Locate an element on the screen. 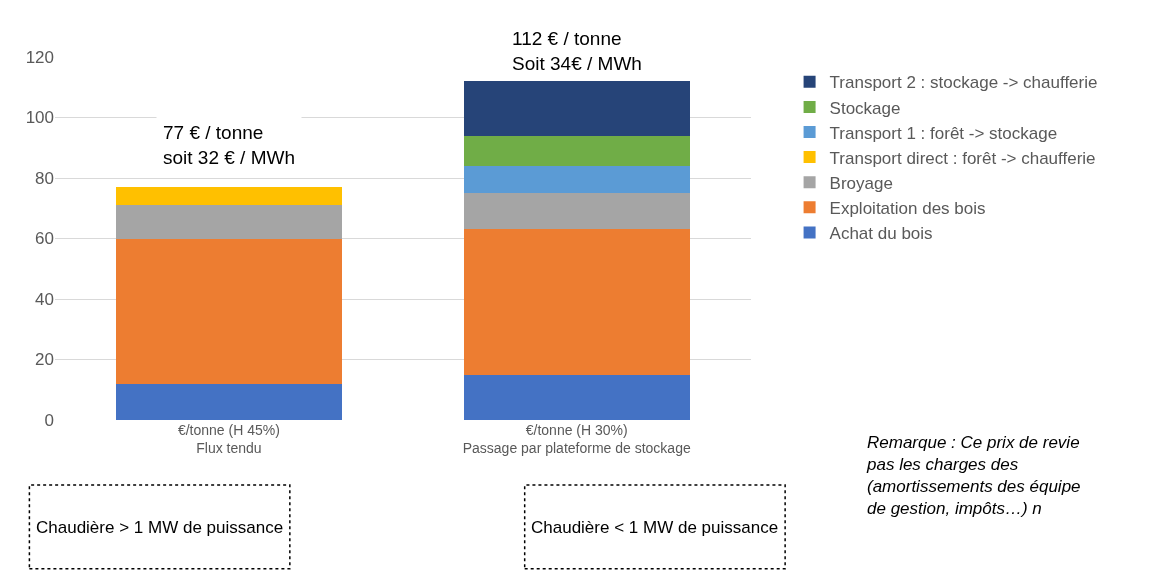  text: Remarque : Ce prix de revie pas les charges des (amortissements des équipe de gestion, impôts…) n is located at coordinates (973, 476).